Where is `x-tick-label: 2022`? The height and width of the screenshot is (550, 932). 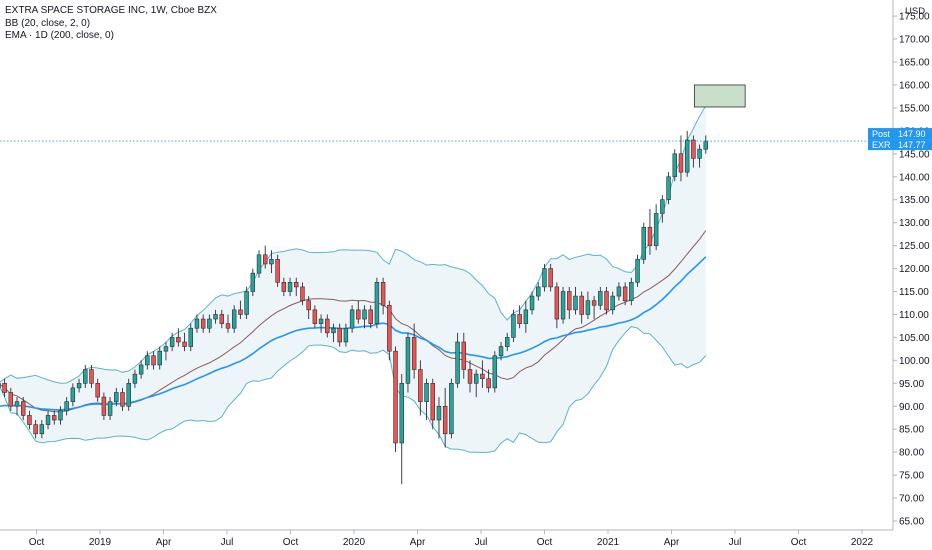 x-tick-label: 2022 is located at coordinates (862, 542).